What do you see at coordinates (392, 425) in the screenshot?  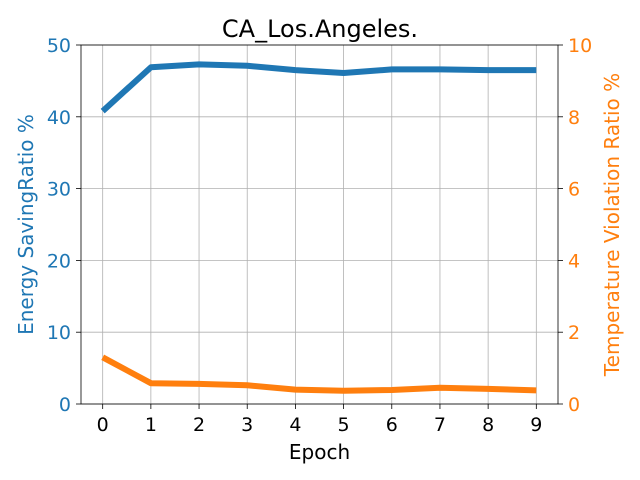 I see `x-tick-label: 6` at bounding box center [392, 425].